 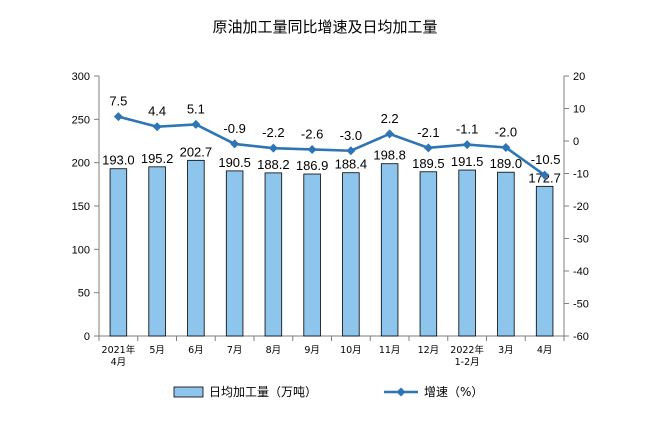 I want to click on bar-value-label: 188.4, so click(x=351, y=164).